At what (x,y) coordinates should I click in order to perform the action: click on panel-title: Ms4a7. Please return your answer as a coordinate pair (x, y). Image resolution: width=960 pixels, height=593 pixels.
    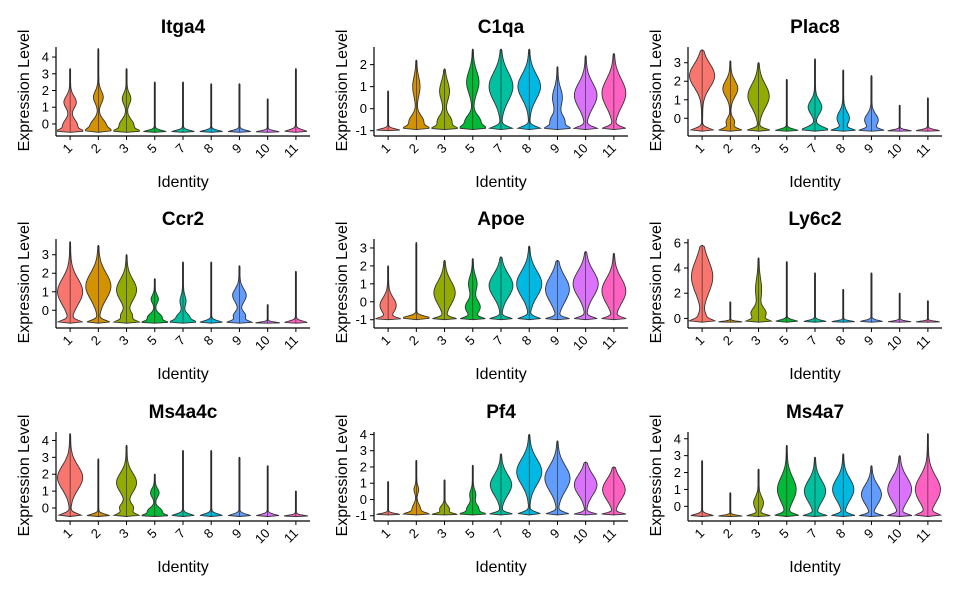
    Looking at the image, I should click on (815, 412).